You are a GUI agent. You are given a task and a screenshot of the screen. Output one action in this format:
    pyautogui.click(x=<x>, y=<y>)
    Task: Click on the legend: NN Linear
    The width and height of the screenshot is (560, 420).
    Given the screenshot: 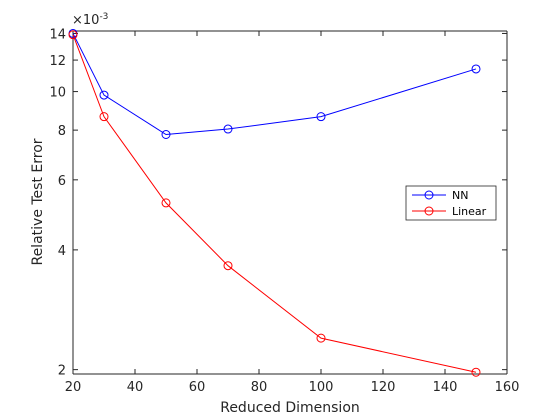 What is the action you would take?
    pyautogui.click(x=451, y=203)
    